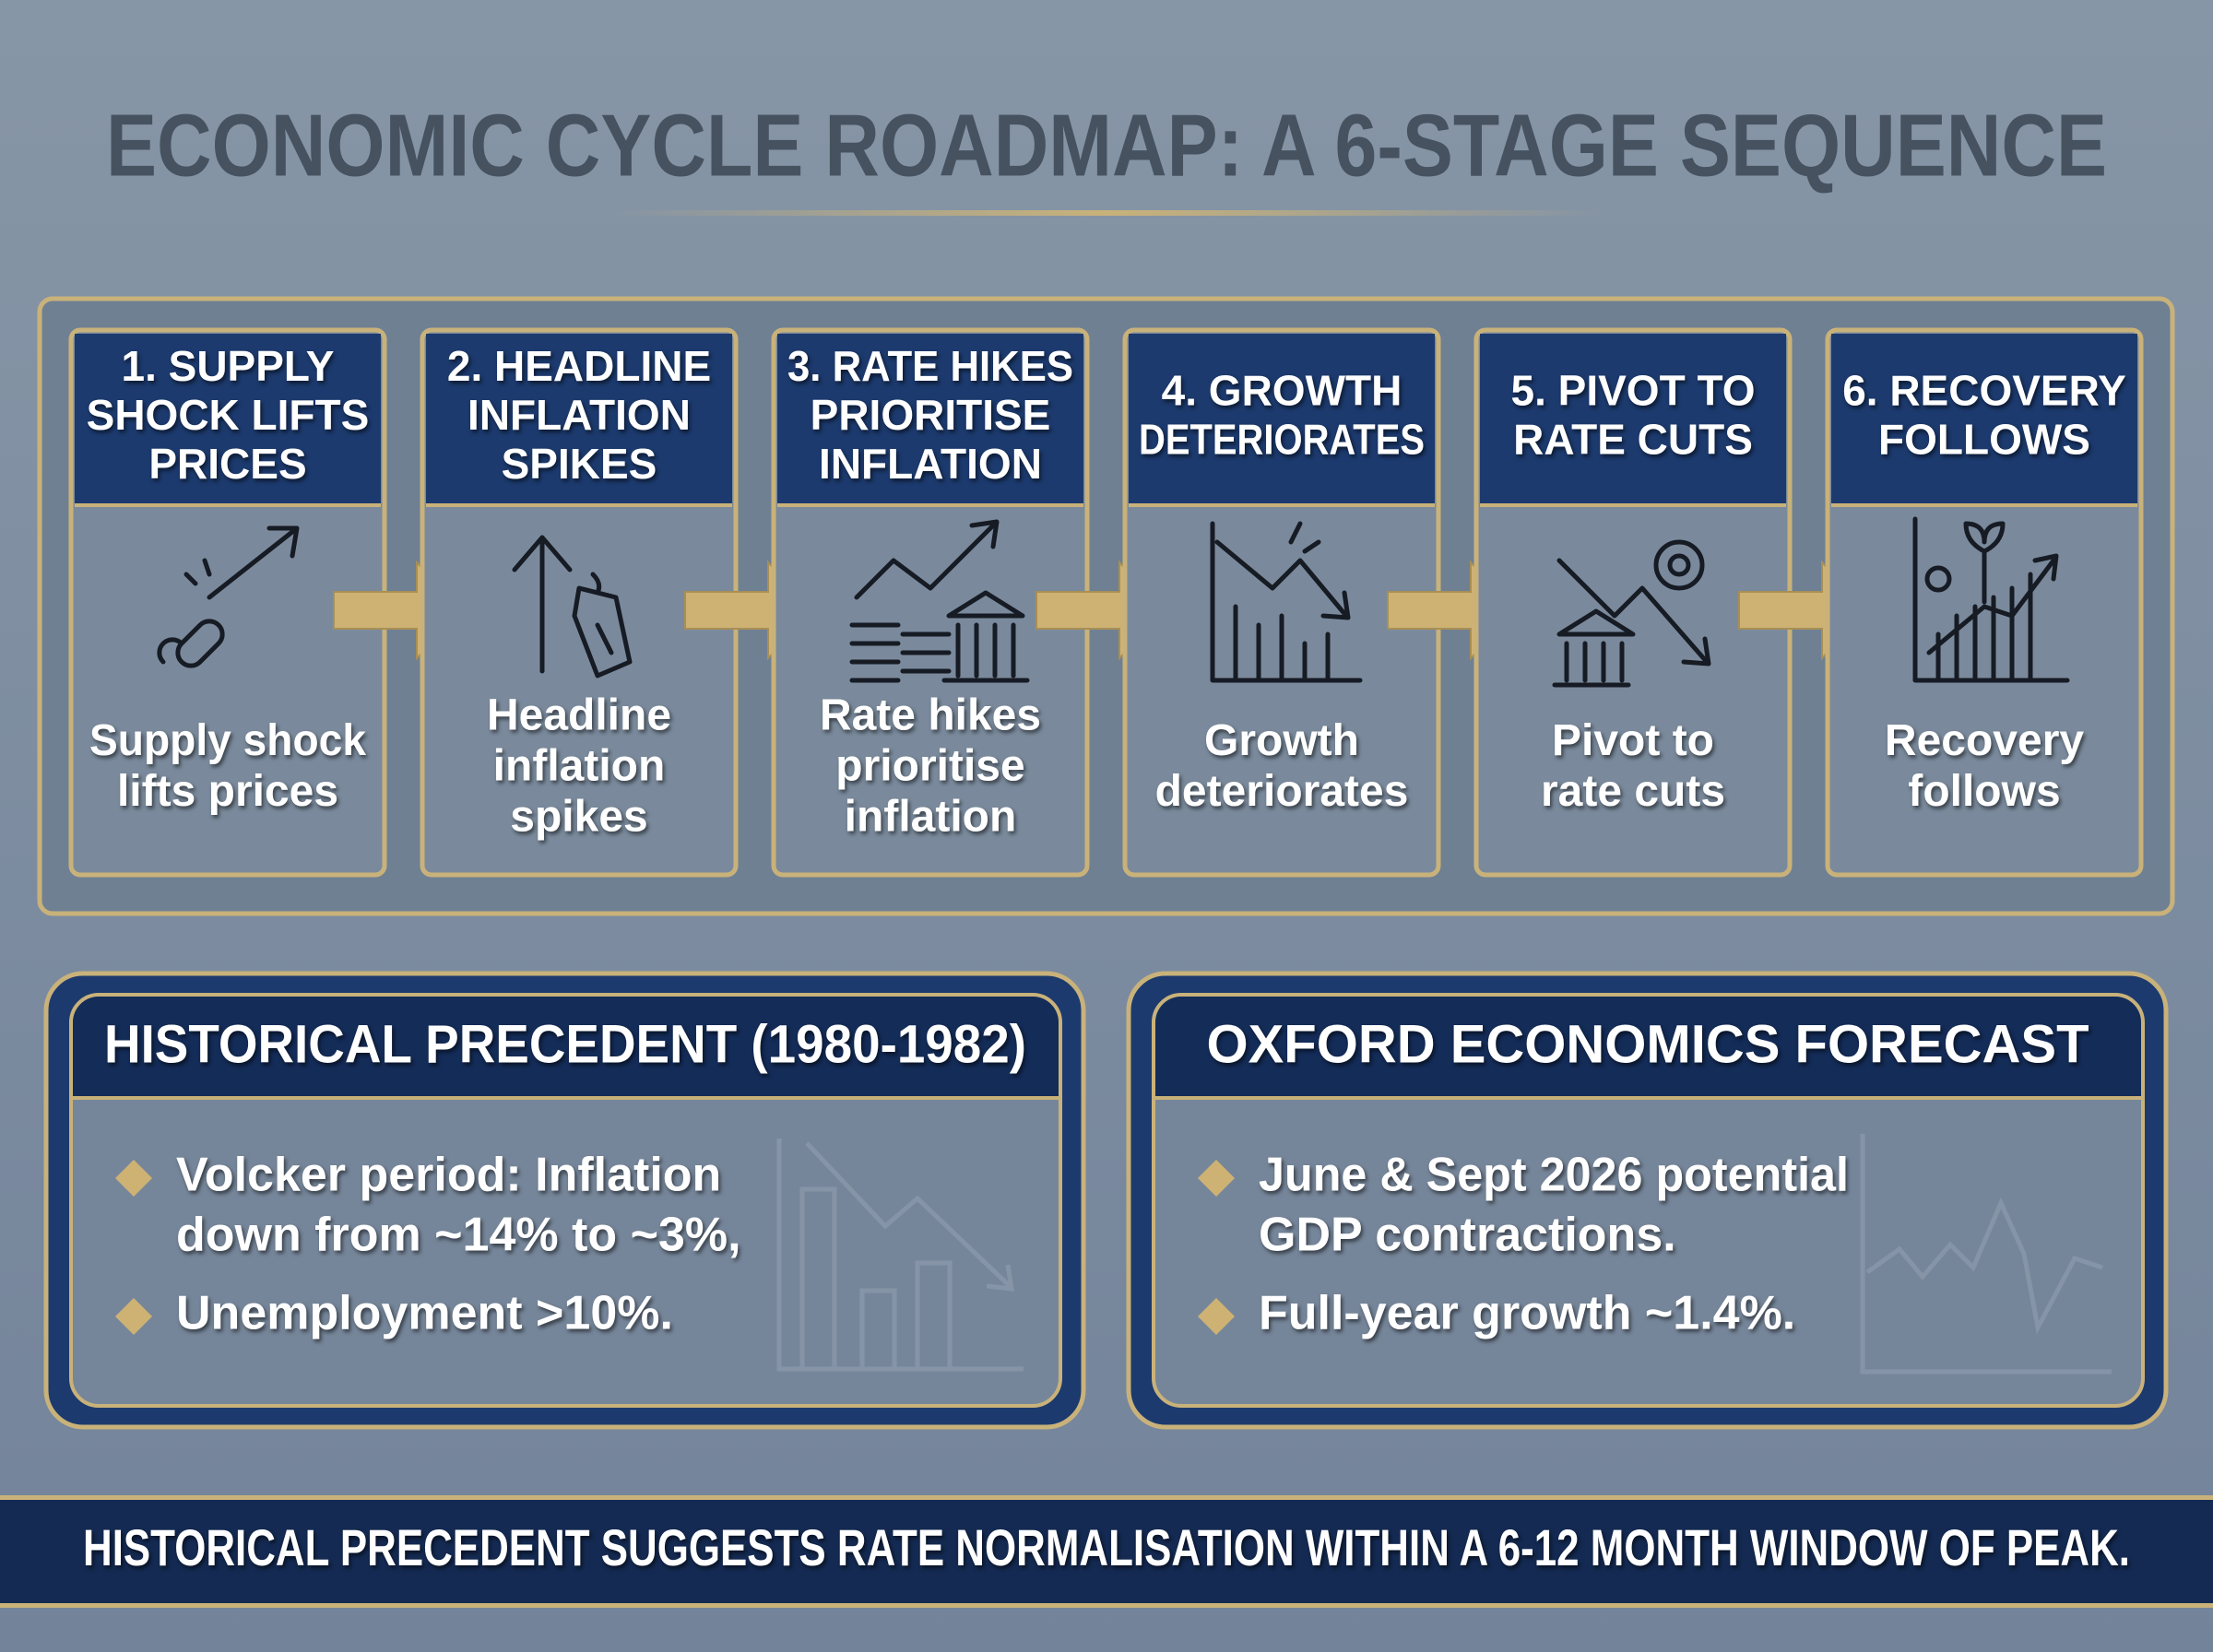 This screenshot has width=2213, height=1652. What do you see at coordinates (1281, 740) in the screenshot?
I see `stage-description: Growth` at bounding box center [1281, 740].